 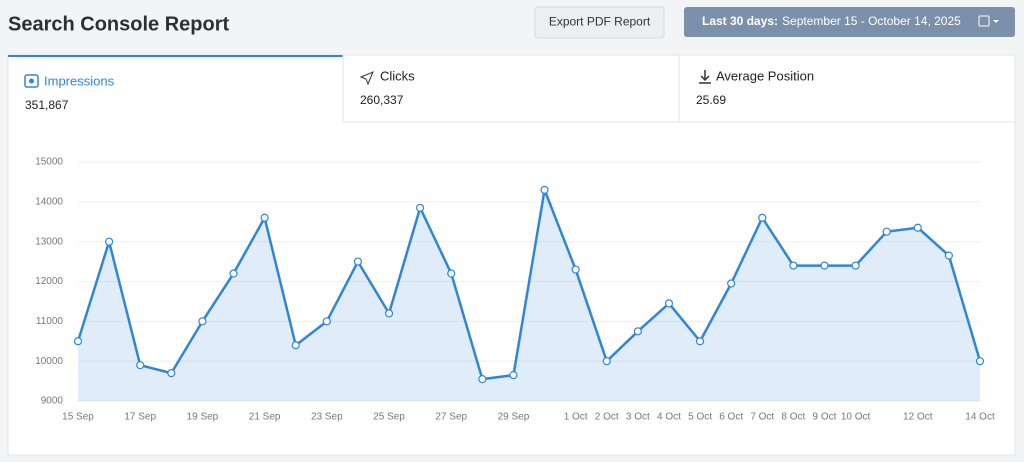 What do you see at coordinates (366, 78) in the screenshot?
I see `clicks-icon` at bounding box center [366, 78].